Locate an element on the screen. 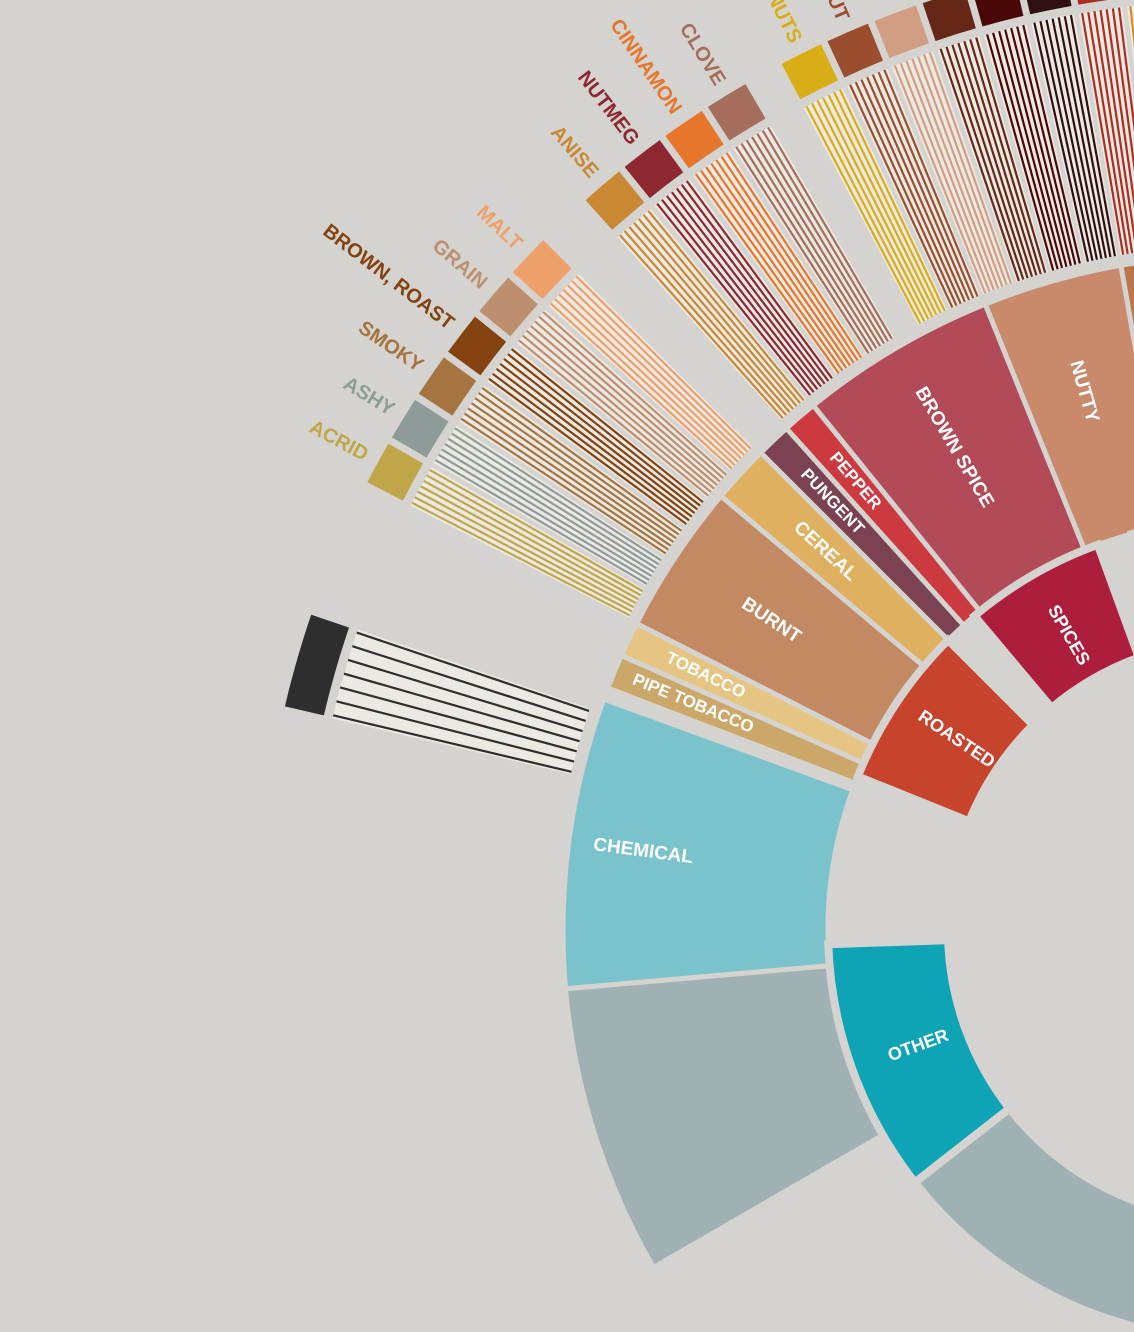 The height and width of the screenshot is (1332, 1134). outer-hazelnut-bar is located at coordinates (913, 188).